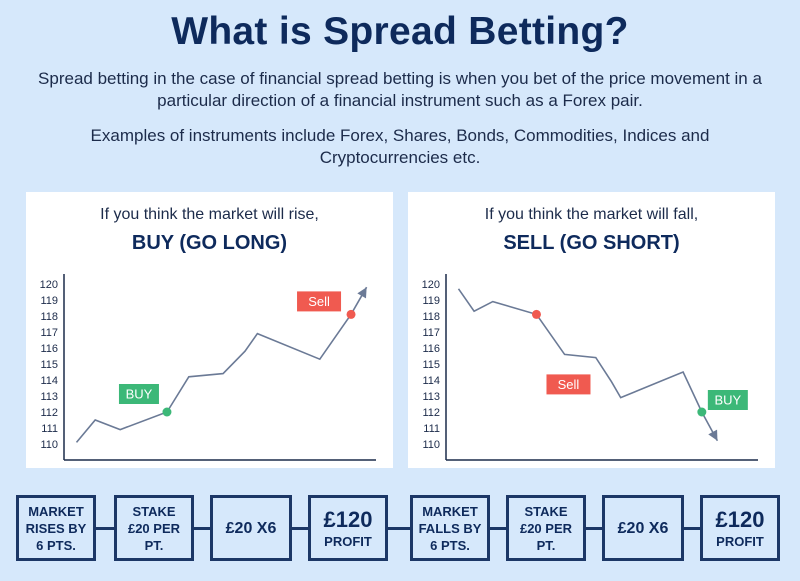 The height and width of the screenshot is (581, 800). I want to click on flow-market-rises: MARKET RISES BY 6 PTS., so click(56, 528).